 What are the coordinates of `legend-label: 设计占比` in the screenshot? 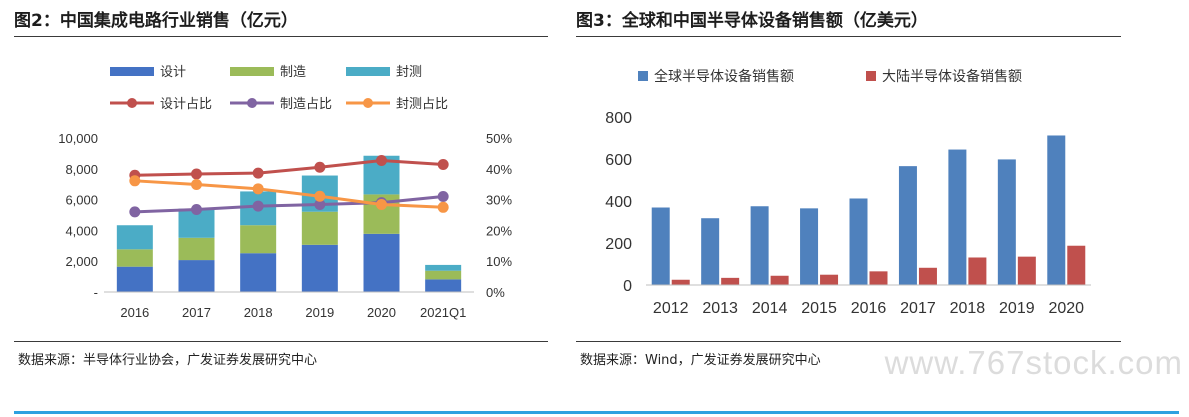 It's located at (186, 103).